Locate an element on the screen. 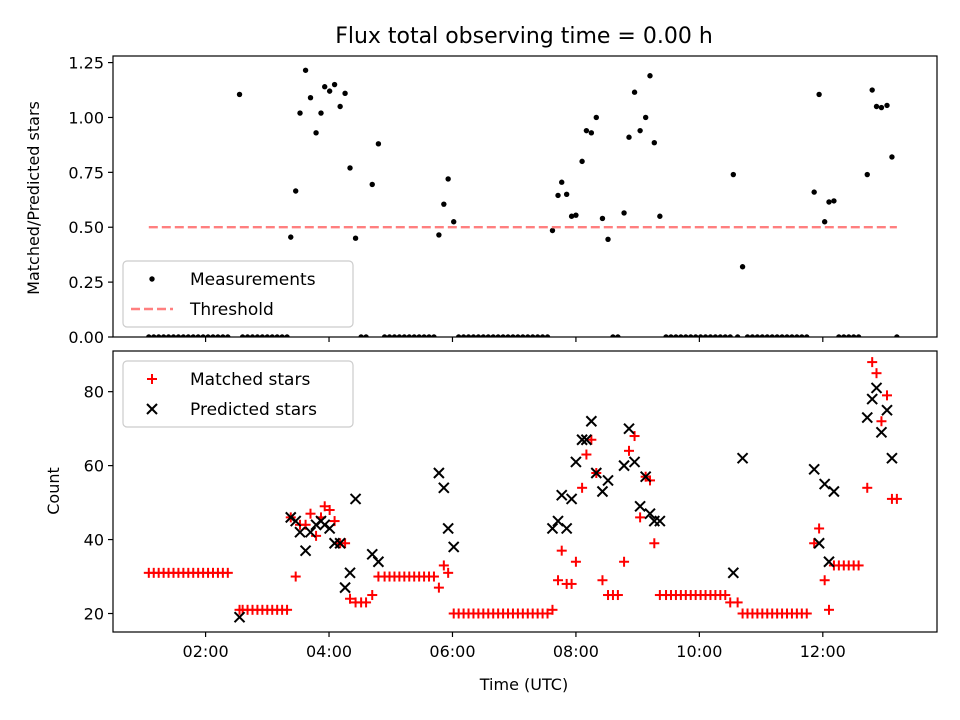 The image size is (960, 720). x-tick-label: 10:00 is located at coordinates (699, 651).